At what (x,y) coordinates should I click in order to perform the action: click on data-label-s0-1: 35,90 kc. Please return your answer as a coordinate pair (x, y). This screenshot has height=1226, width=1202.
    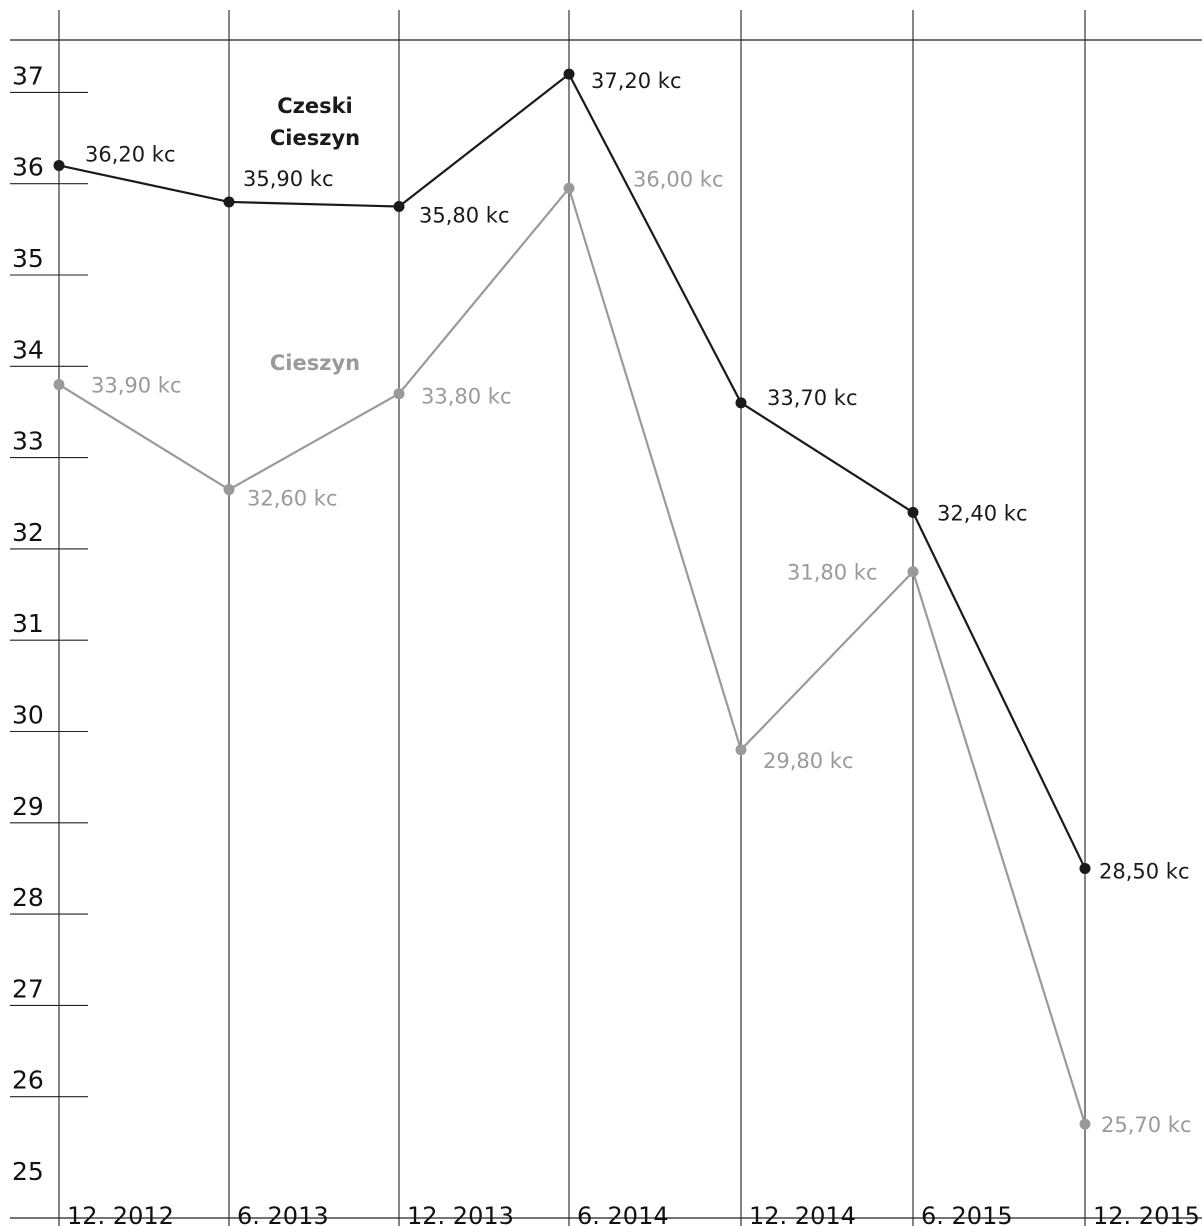
    Looking at the image, I should click on (288, 179).